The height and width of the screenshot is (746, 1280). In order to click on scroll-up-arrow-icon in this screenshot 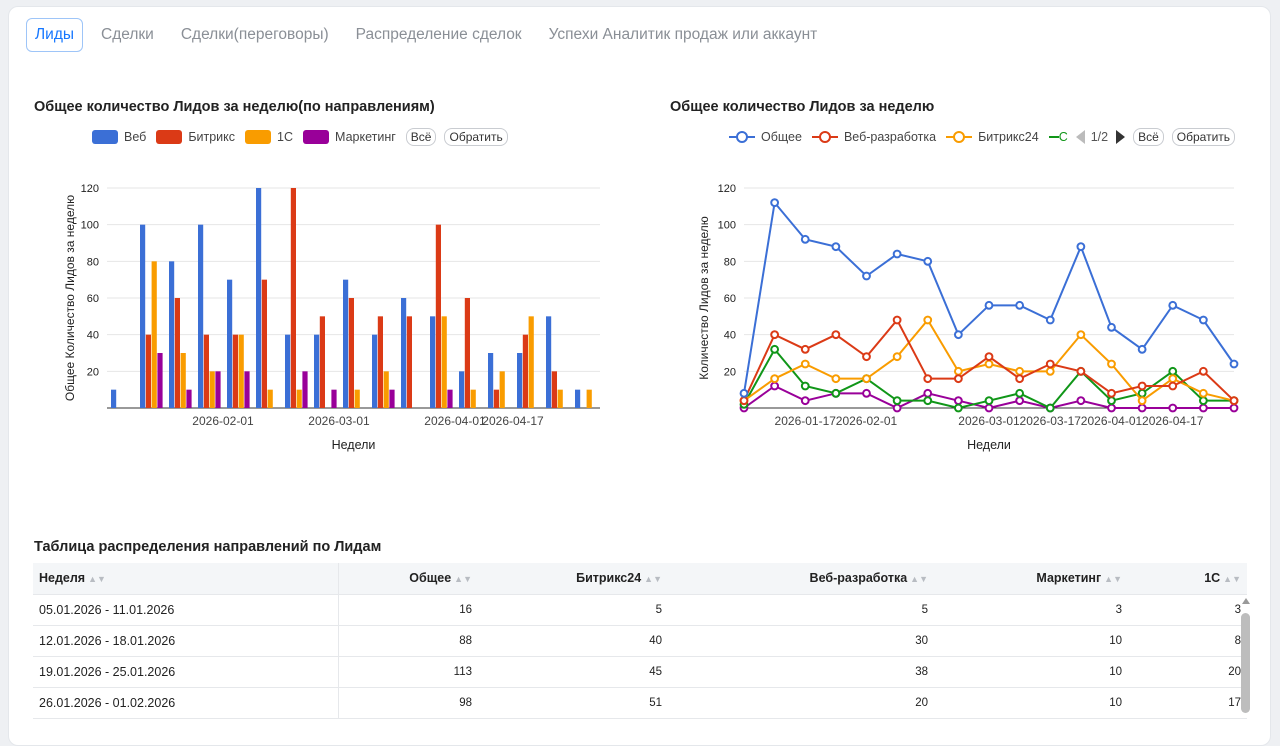, I will do `click(1246, 601)`.